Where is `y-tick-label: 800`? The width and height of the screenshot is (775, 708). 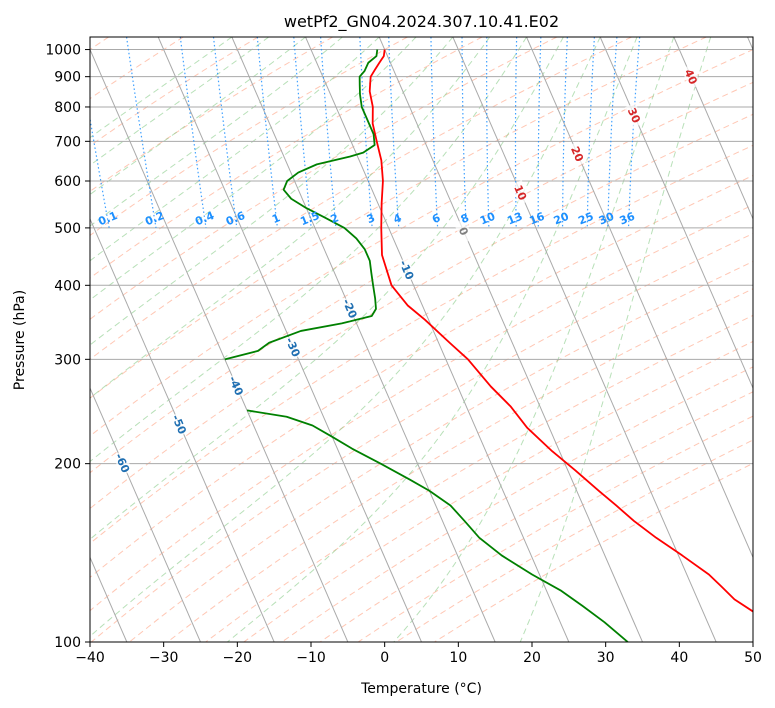 y-tick-label: 800 is located at coordinates (67, 108).